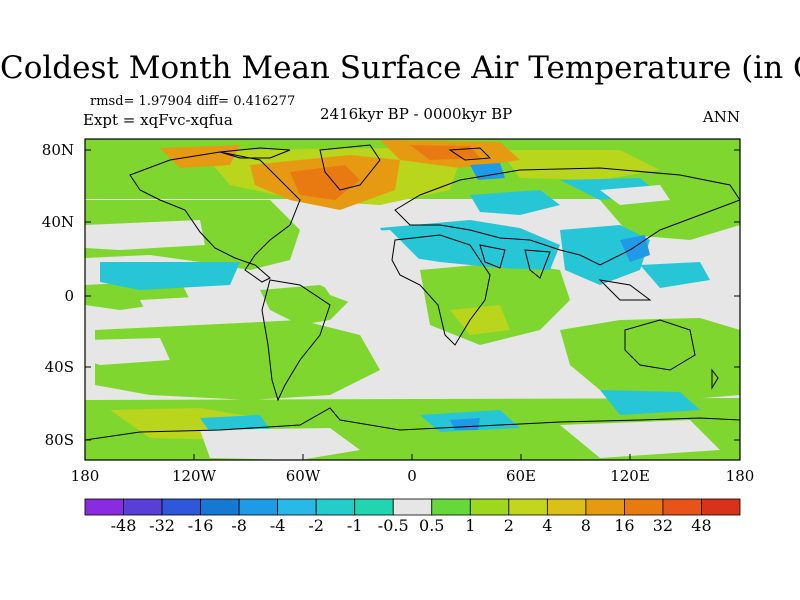 Image resolution: width=800 pixels, height=600 pixels. Describe the element at coordinates (416, 114) in the screenshot. I see `period-label: 2416kyr BP - 0000kyr BP` at that location.